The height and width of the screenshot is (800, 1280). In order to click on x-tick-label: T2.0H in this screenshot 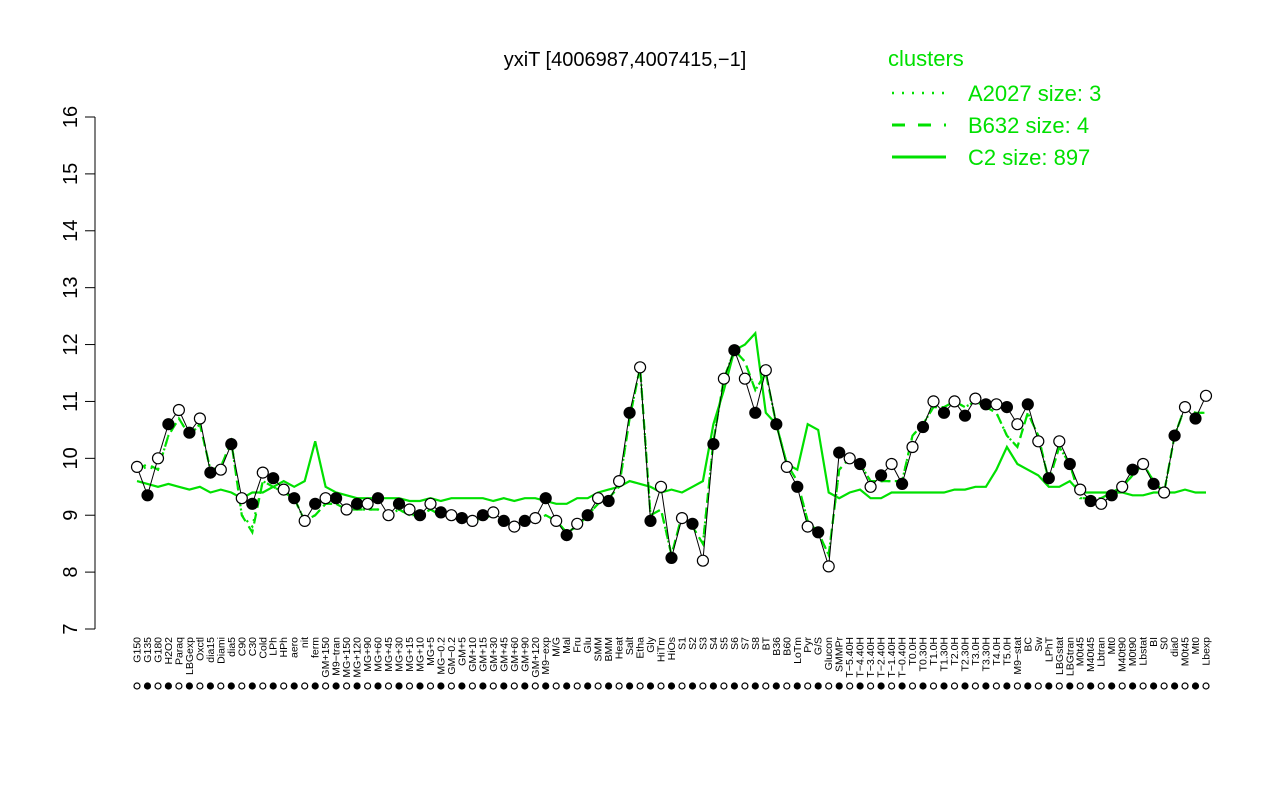, I will do `click(955, 651)`.